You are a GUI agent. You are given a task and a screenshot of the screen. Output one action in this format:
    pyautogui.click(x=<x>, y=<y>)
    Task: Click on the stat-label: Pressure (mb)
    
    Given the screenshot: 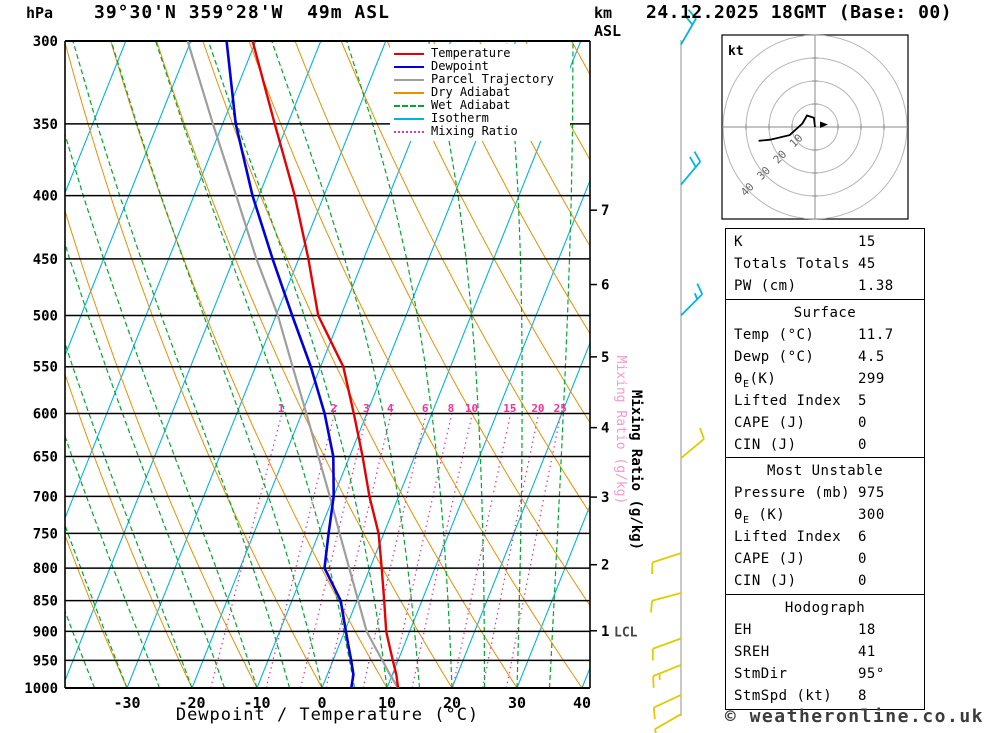 What is the action you would take?
    pyautogui.click(x=792, y=493)
    